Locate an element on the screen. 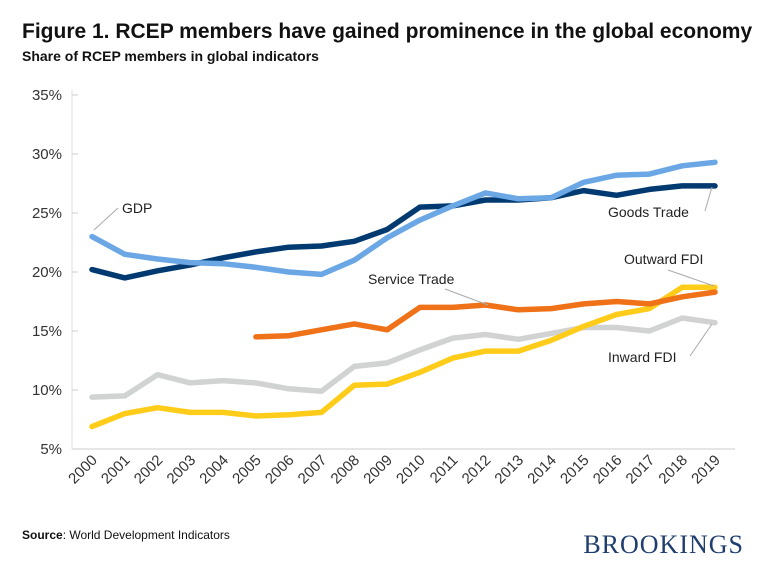 The width and height of the screenshot is (768, 576). x-tick-label: 2001 is located at coordinates (116, 470).